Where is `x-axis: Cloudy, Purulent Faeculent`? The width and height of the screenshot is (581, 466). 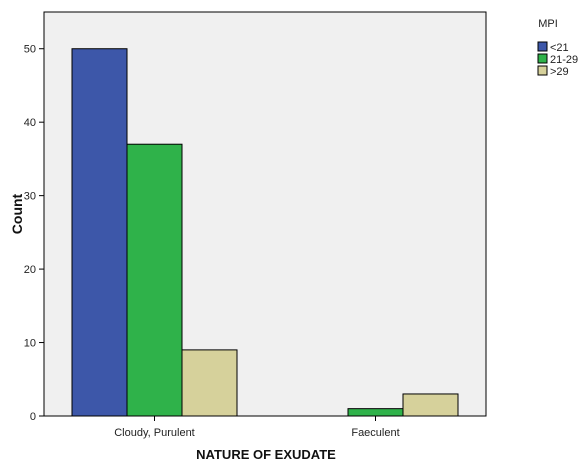 x-axis: Cloudy, Purulent Faeculent is located at coordinates (257, 427).